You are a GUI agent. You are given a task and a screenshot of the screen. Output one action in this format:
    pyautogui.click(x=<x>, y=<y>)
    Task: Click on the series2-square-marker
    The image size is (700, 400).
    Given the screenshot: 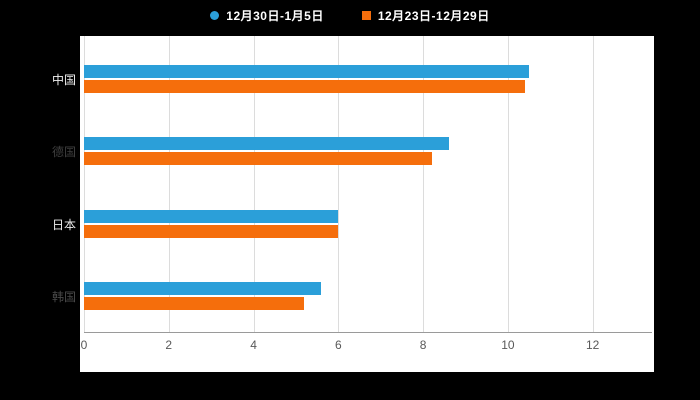 What is the action you would take?
    pyautogui.click(x=366, y=15)
    